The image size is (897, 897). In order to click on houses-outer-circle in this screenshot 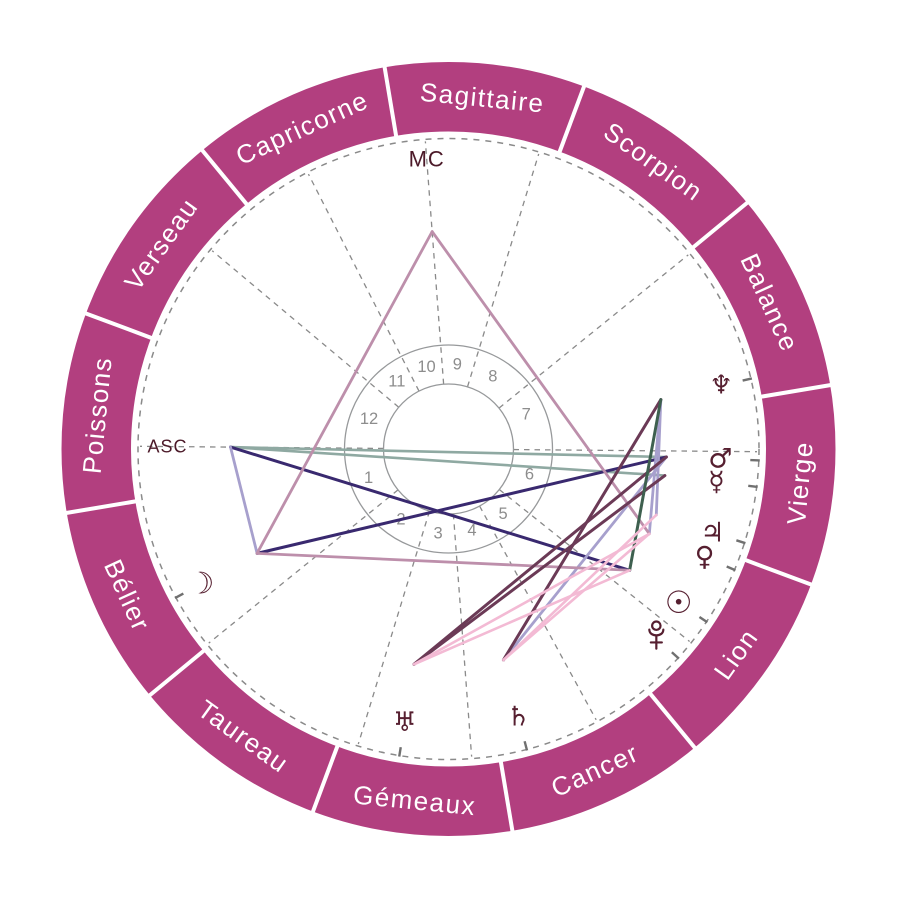, I will do `click(448, 449)`.